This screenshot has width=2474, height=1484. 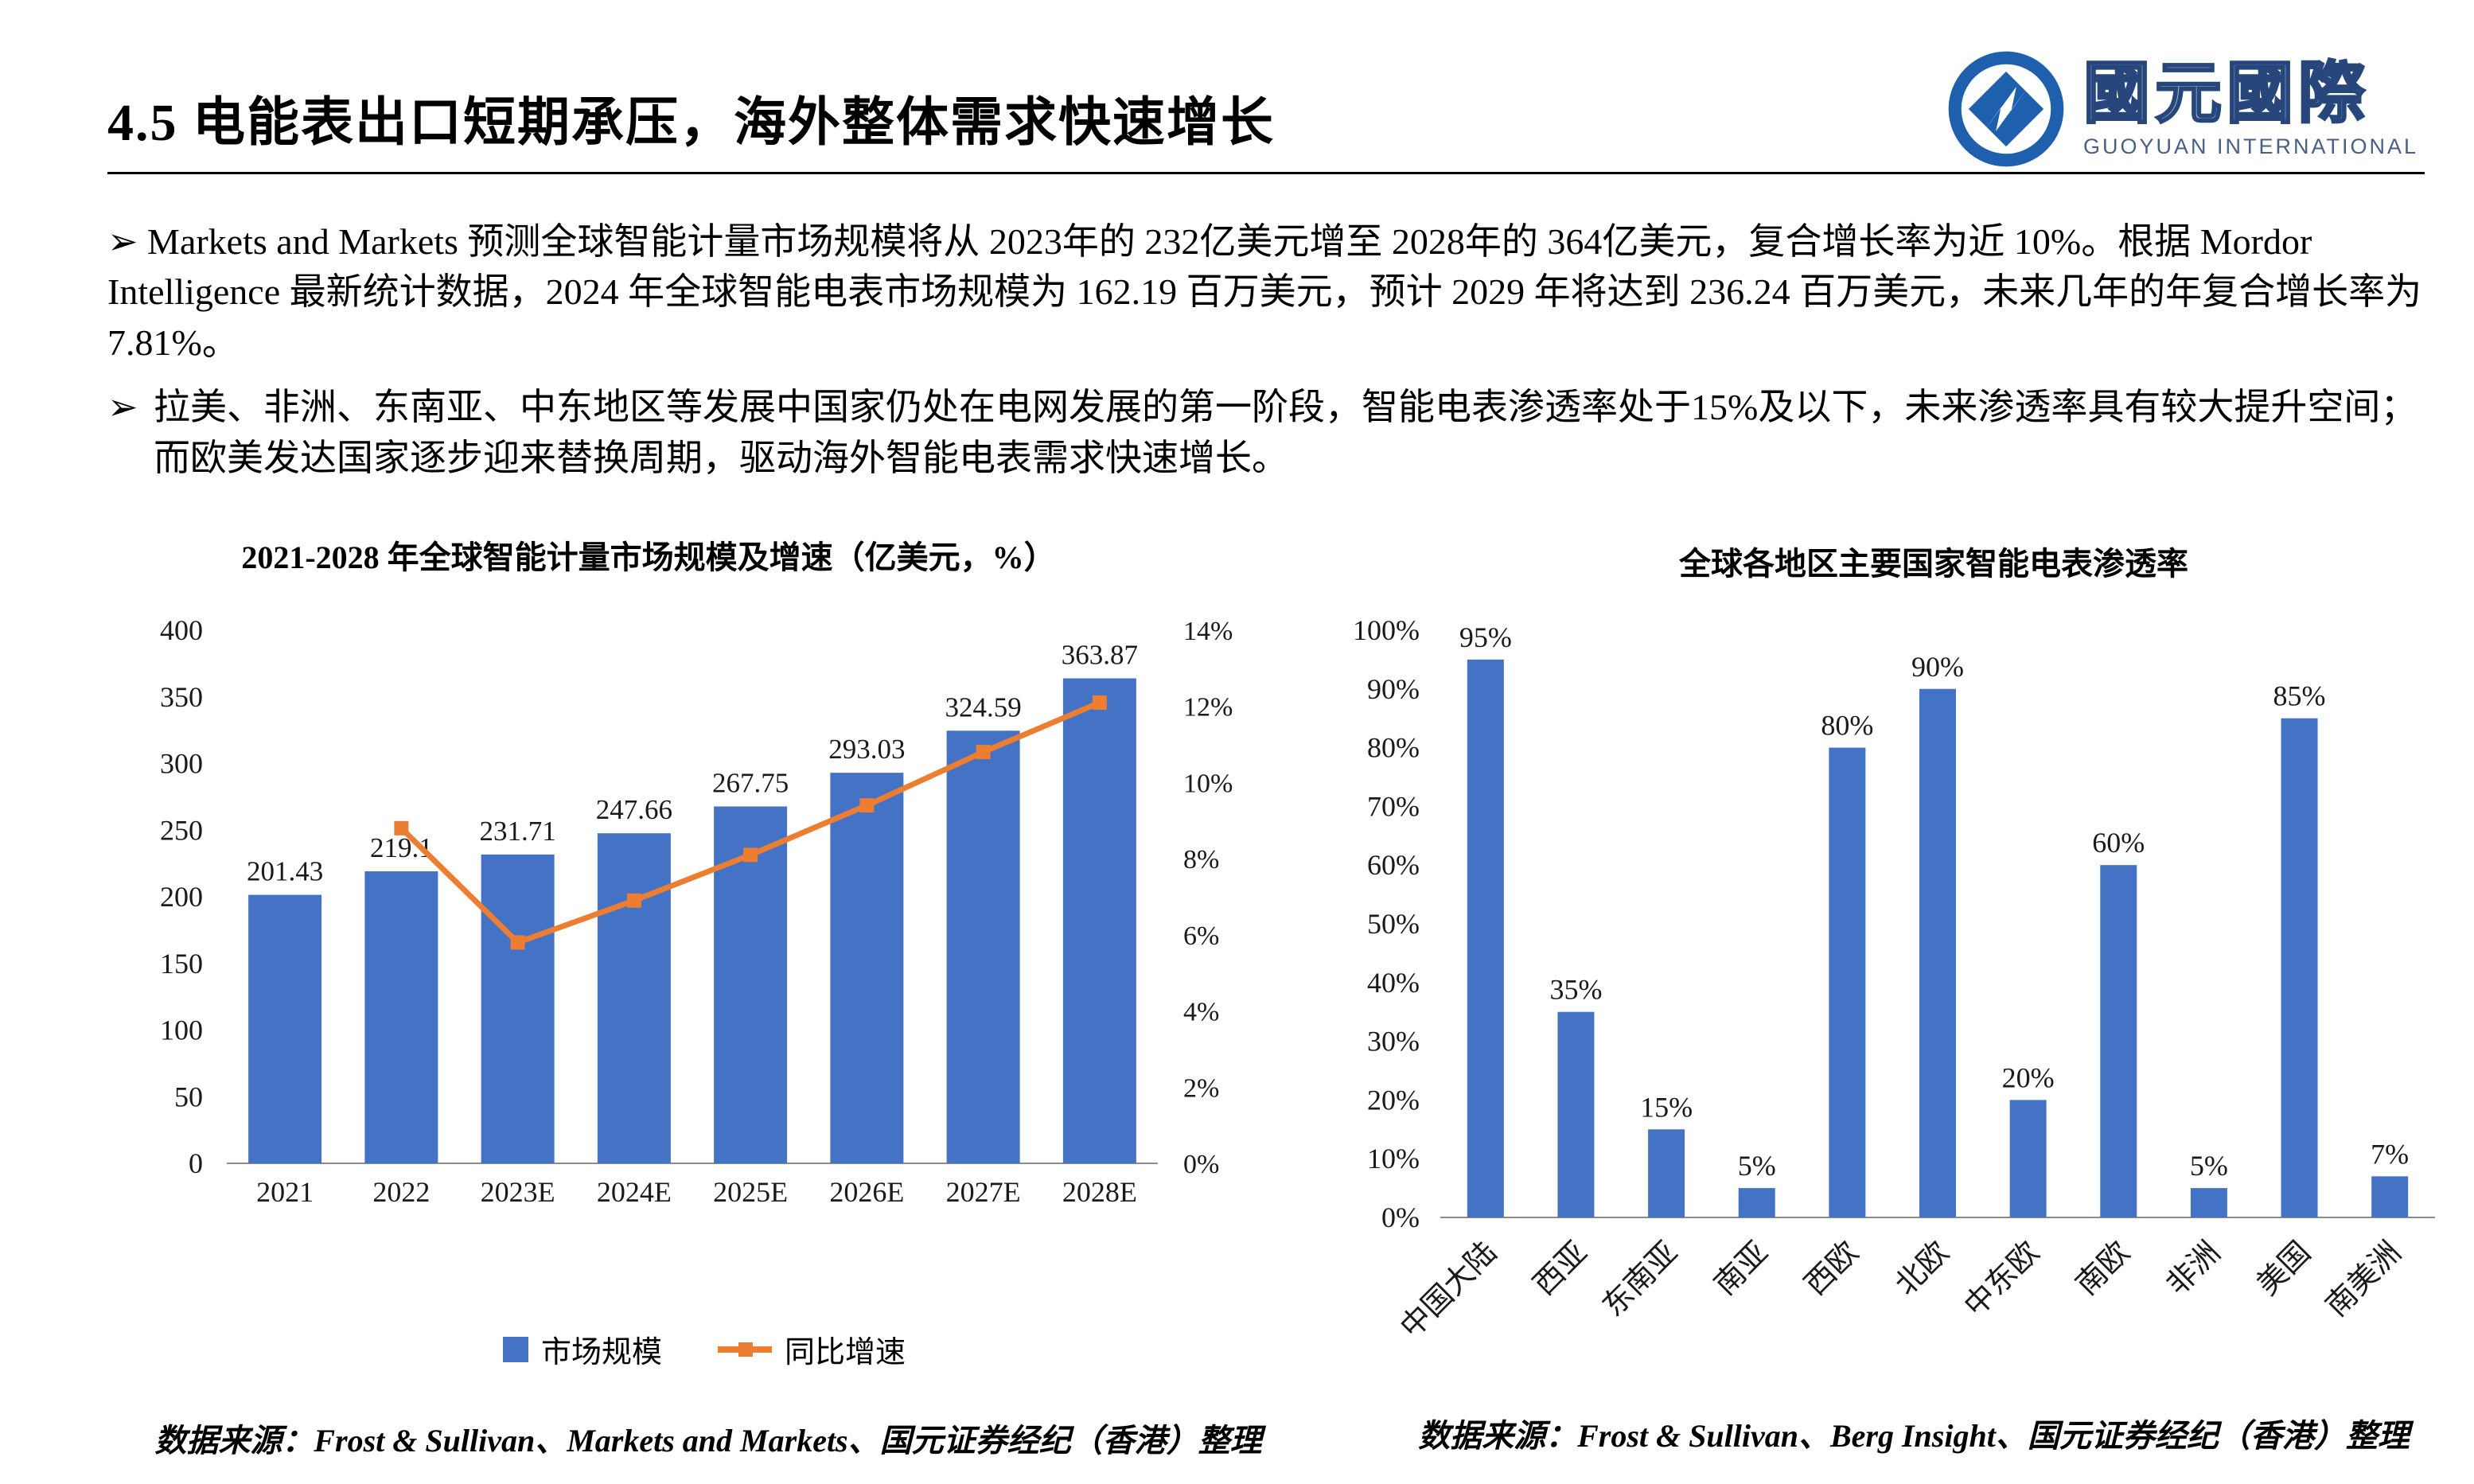 What do you see at coordinates (1742, 1269) in the screenshot?
I see `x-axis-label: 南亚` at bounding box center [1742, 1269].